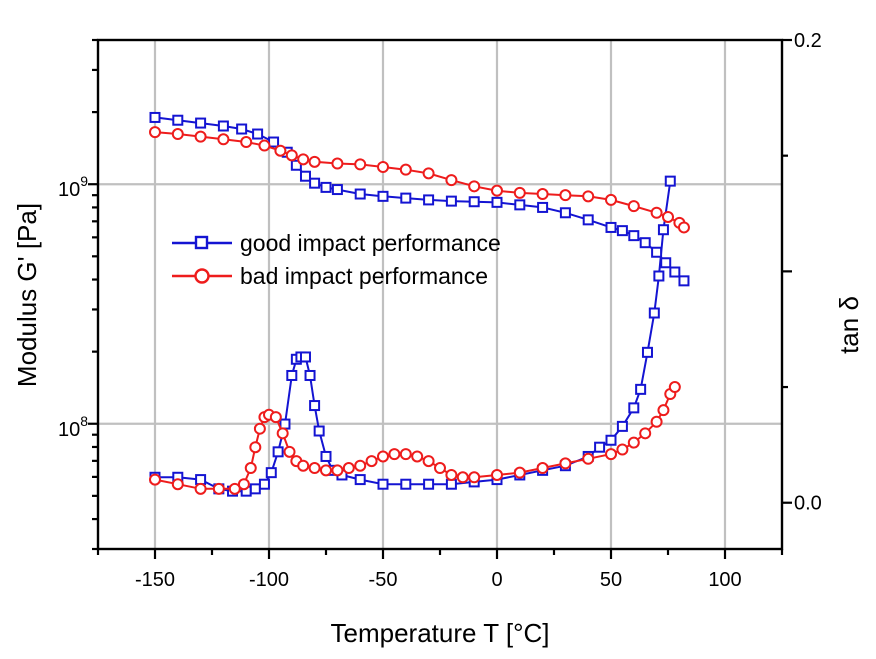 This screenshot has height=659, width=876. Describe the element at coordinates (269, 580) in the screenshot. I see `x-tick-label: -100` at that location.